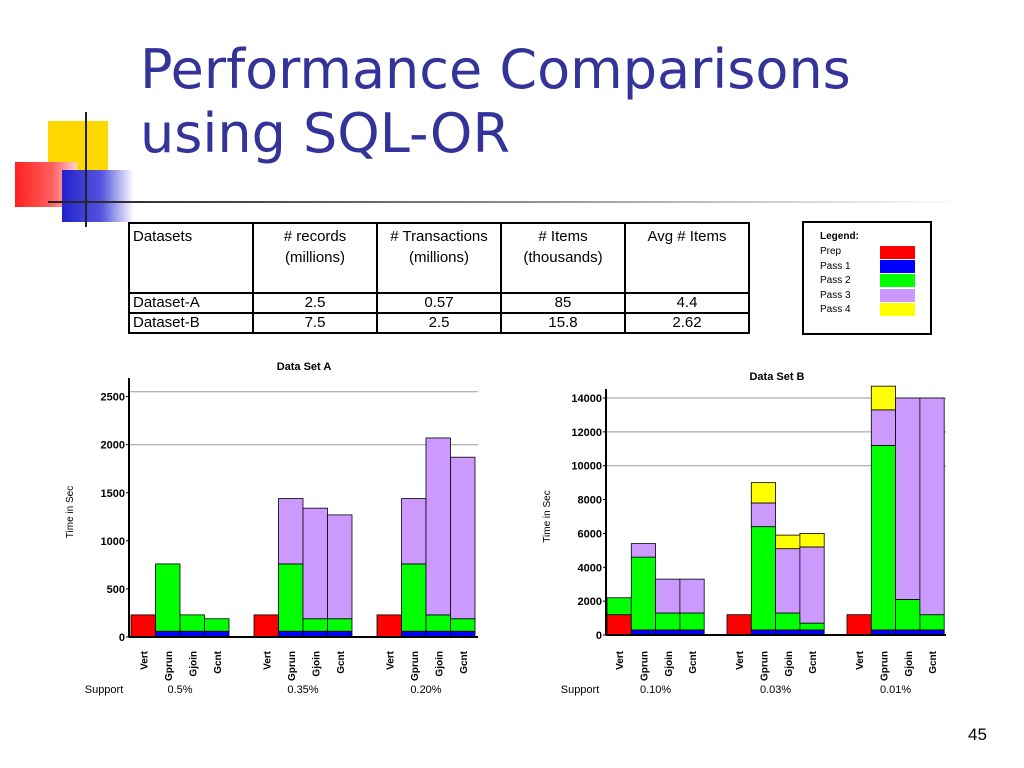 This screenshot has height=768, width=1024. Describe the element at coordinates (977, 734) in the screenshot. I see `page-number: 45` at that location.